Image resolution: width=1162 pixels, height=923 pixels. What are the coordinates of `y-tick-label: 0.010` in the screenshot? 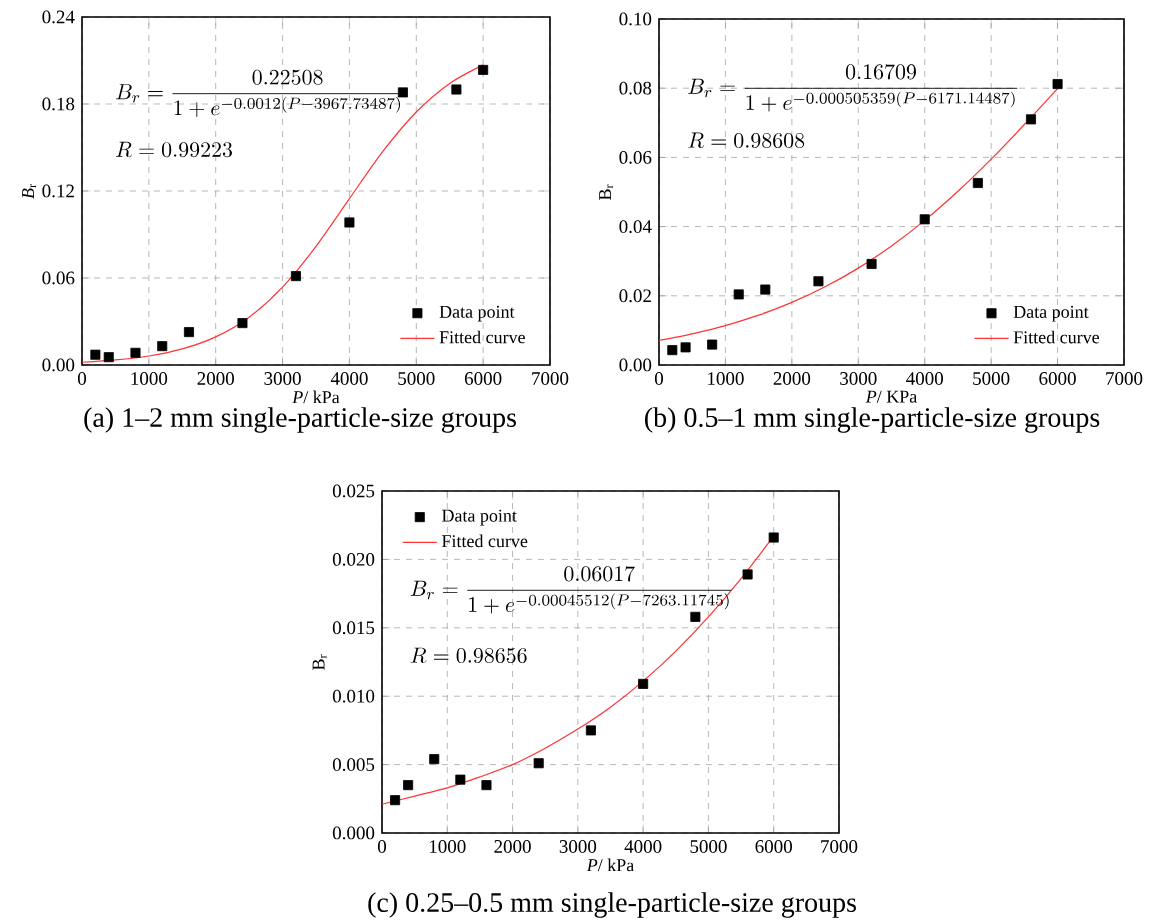 It's located at (353, 696).